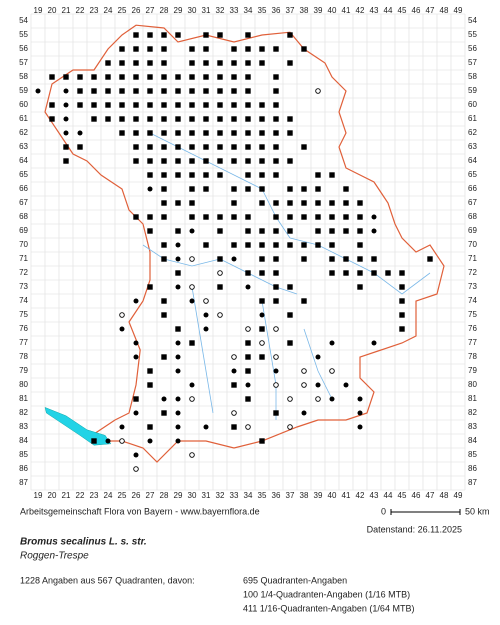 The height and width of the screenshot is (625, 500). Describe the element at coordinates (178, 495) in the screenshot. I see `column-label: 29` at that location.